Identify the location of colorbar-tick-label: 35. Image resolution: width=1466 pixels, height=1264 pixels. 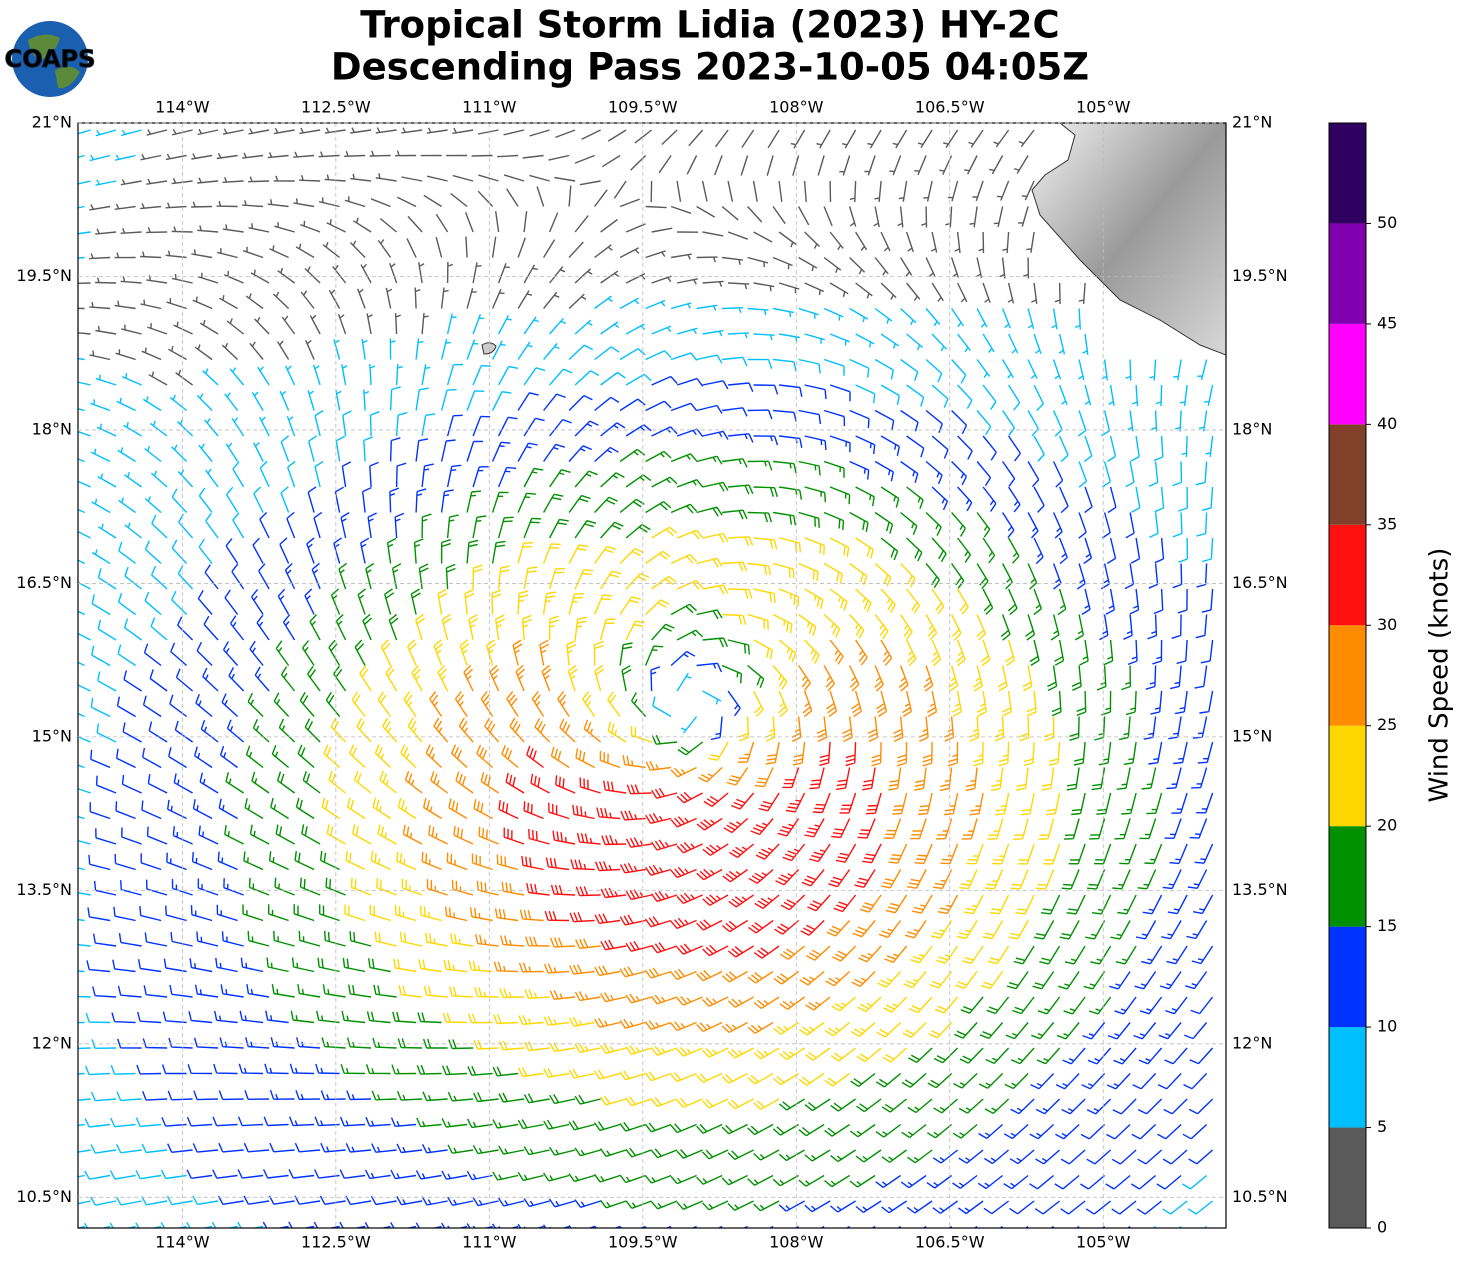
(1387, 523).